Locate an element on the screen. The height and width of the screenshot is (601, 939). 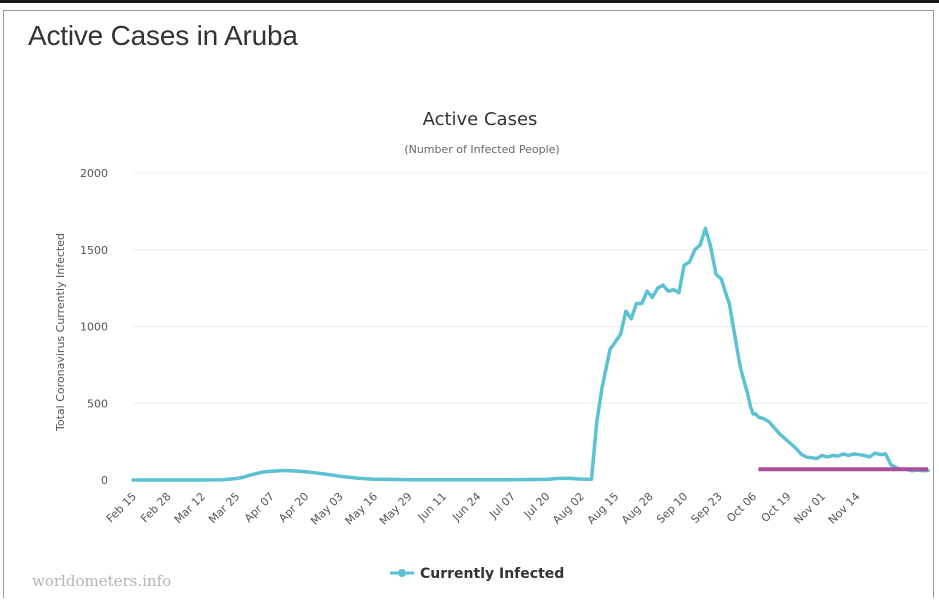
x-tick-label: Jul 20 is located at coordinates (537, 506).